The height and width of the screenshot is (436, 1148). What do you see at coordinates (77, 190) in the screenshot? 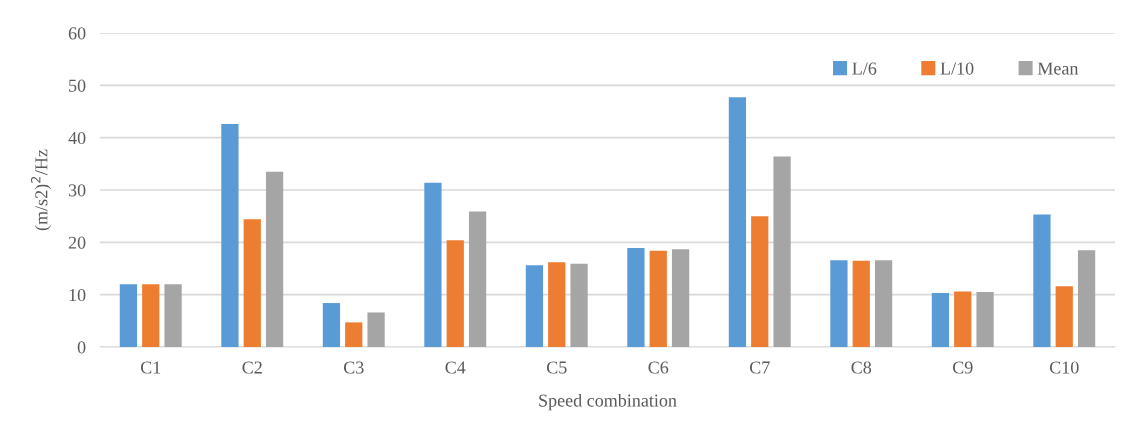
I see `y-tick-label: 30` at bounding box center [77, 190].